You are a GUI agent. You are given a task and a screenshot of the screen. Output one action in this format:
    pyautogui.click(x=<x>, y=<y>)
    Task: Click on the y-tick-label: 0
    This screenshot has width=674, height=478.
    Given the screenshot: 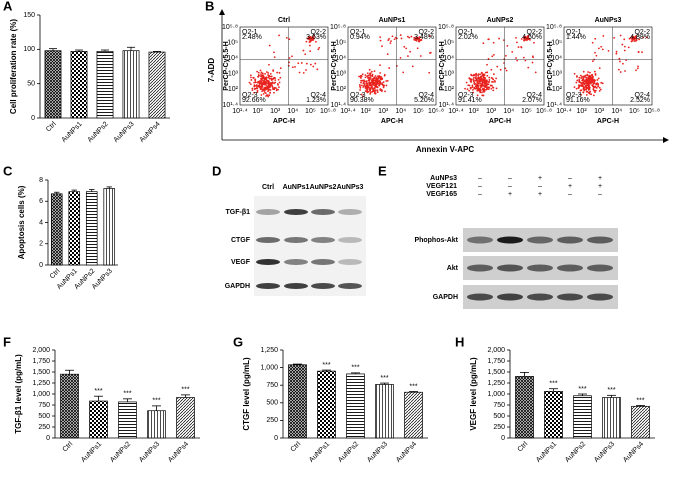 What is the action you would take?
    pyautogui.click(x=503, y=438)
    